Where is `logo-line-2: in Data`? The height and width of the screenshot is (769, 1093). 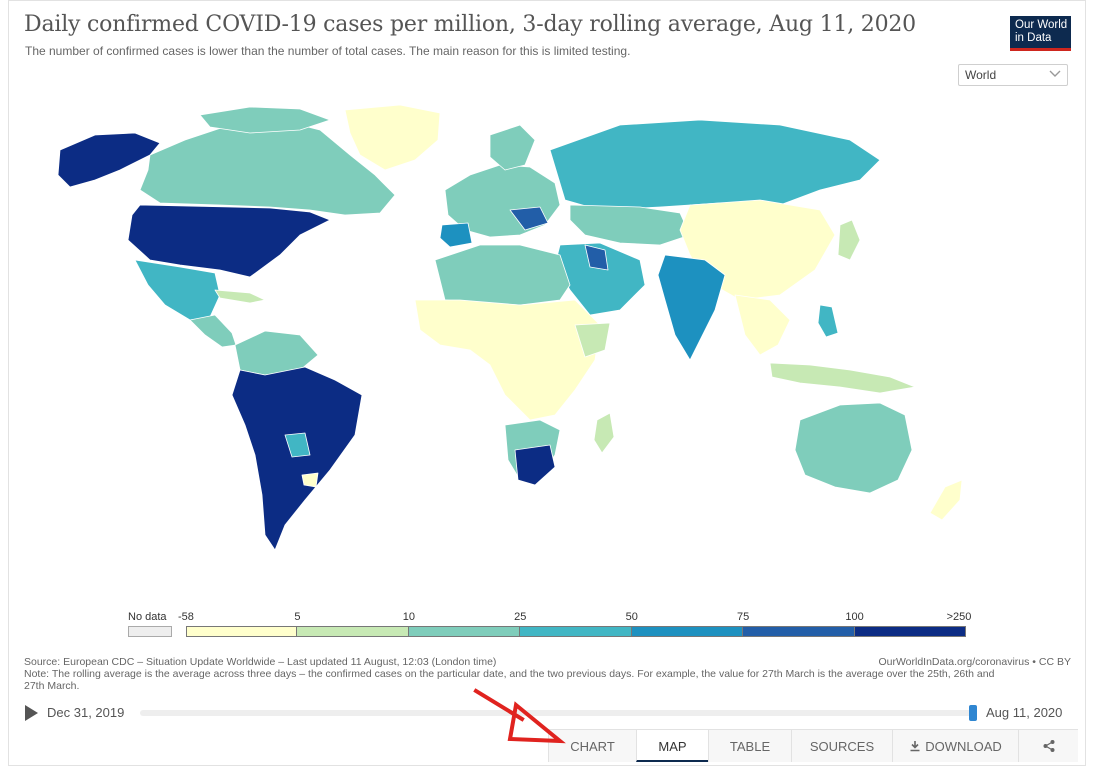 logo-line-2: in Data is located at coordinates (1033, 38).